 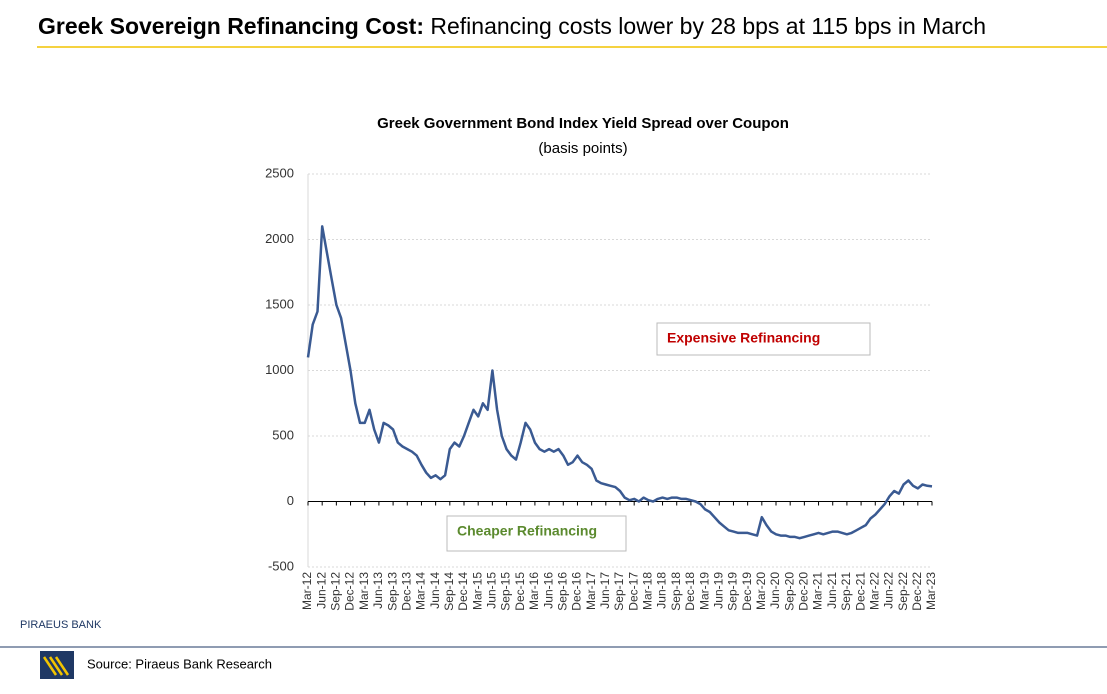 What do you see at coordinates (179, 663) in the screenshot?
I see `source: Source: Piraeus Bank Research` at bounding box center [179, 663].